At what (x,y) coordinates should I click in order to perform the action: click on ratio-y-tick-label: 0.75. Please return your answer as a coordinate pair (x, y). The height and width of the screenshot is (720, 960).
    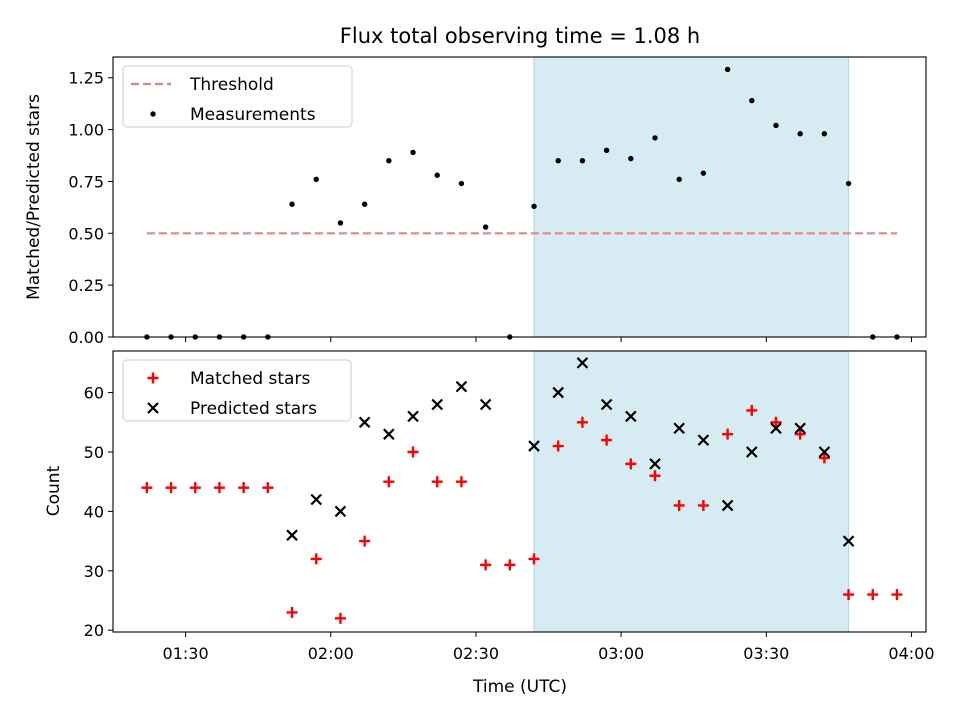
    Looking at the image, I should click on (86, 181).